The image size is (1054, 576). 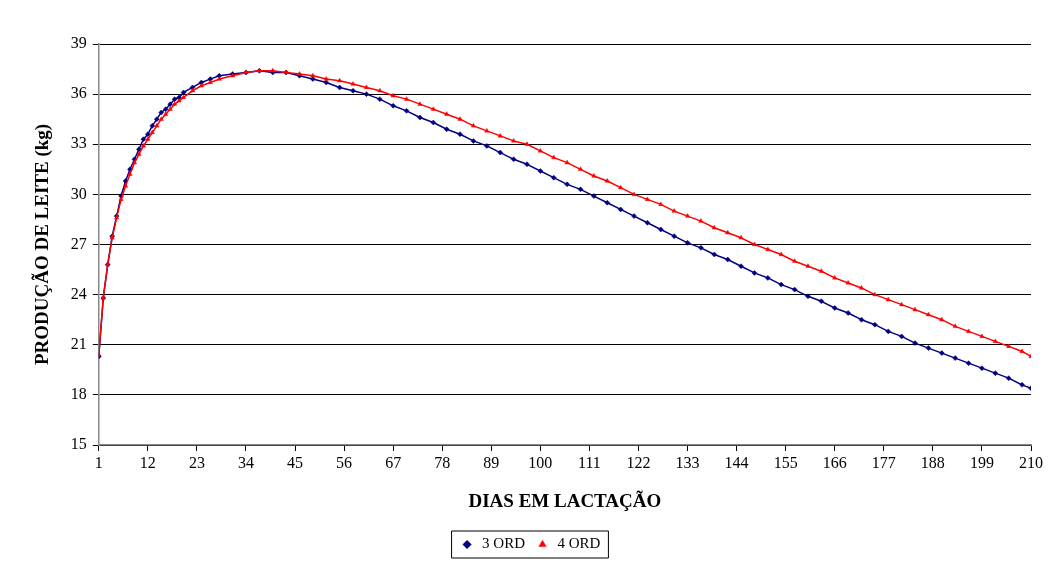 What do you see at coordinates (78, 293) in the screenshot?
I see `y-tick-label: 24` at bounding box center [78, 293].